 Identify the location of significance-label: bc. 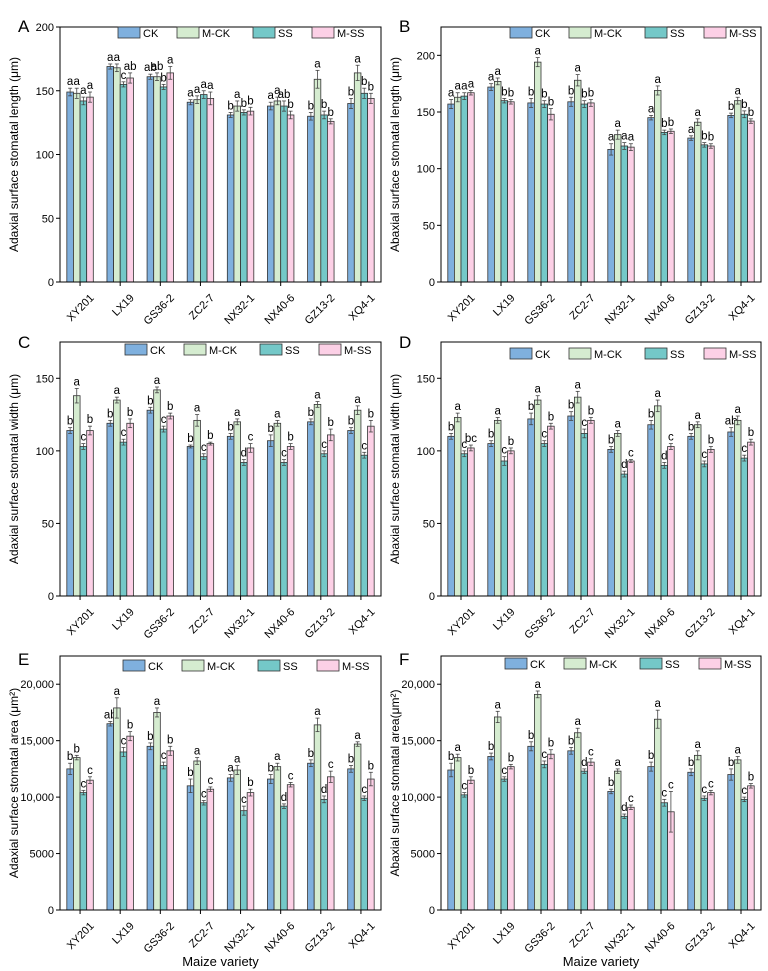
(471, 439).